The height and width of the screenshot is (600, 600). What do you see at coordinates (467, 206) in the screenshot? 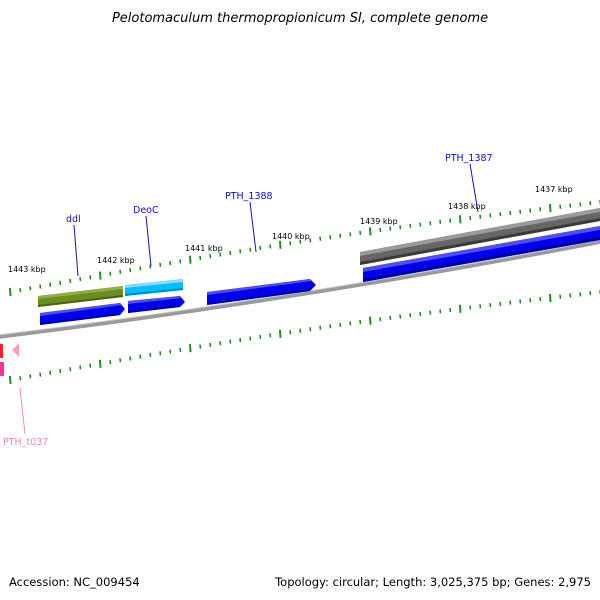
I see `tick-label-1438: 1438 kbp` at bounding box center [467, 206].